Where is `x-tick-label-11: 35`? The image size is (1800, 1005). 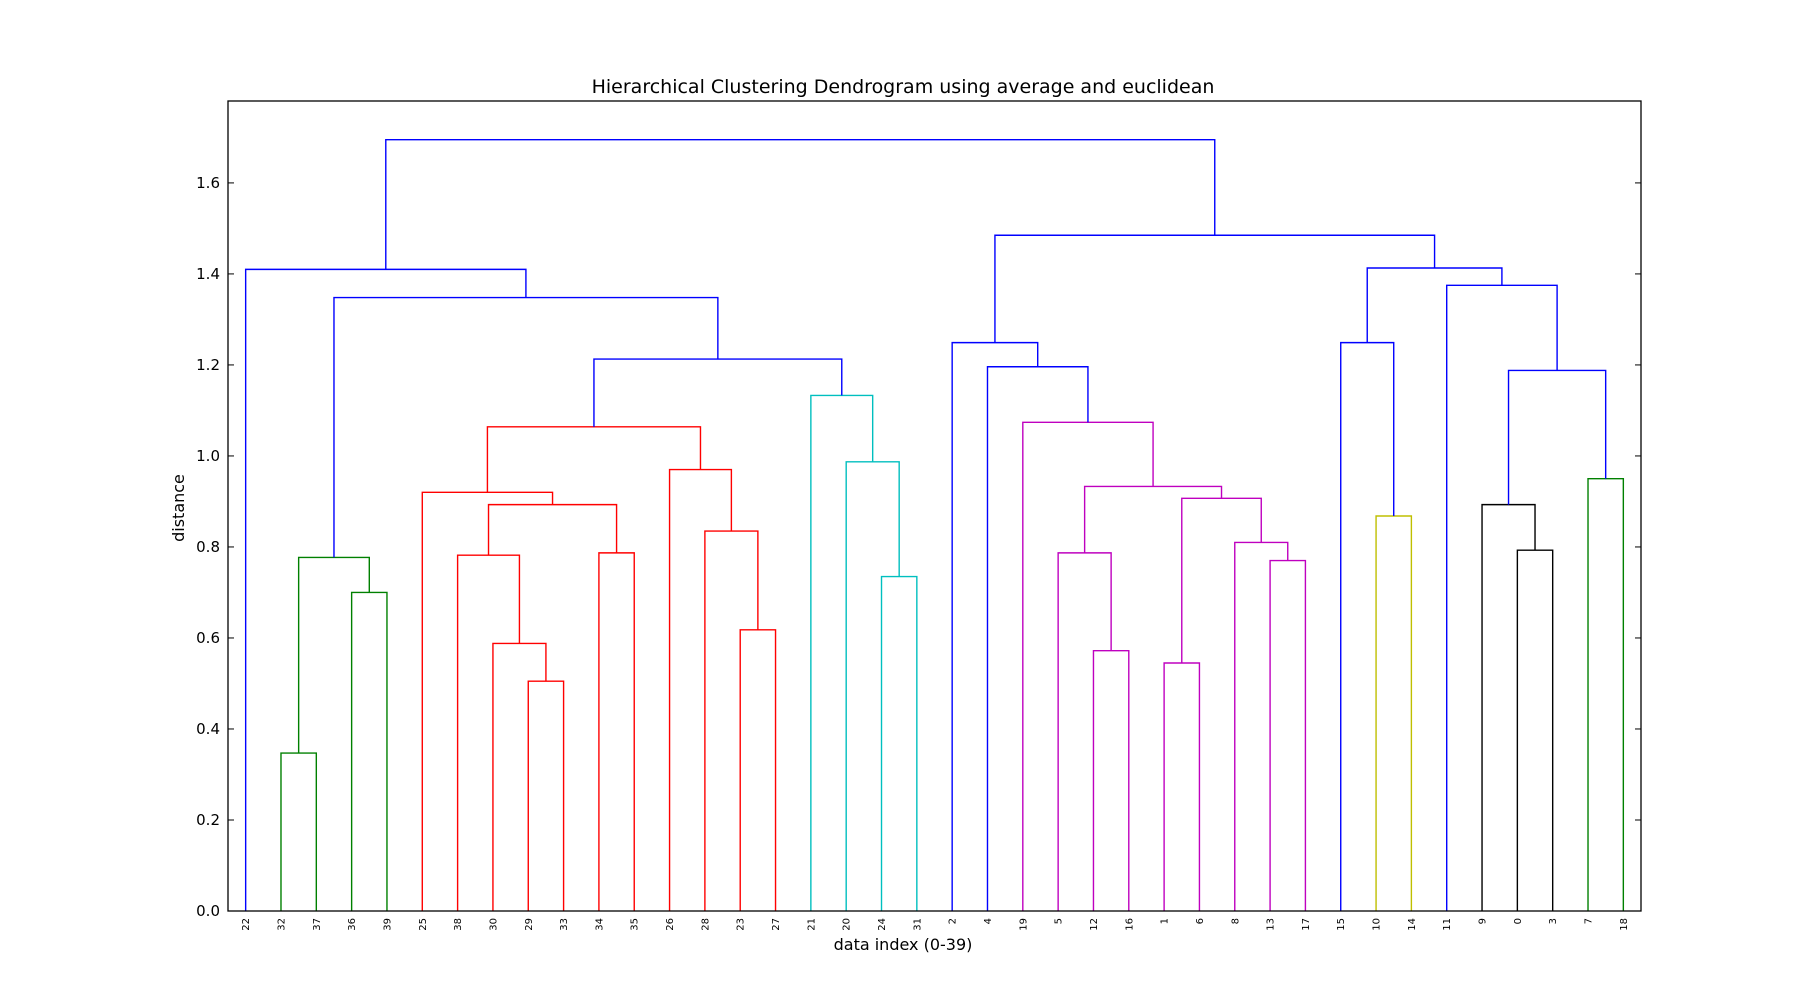
x-tick-label-11: 35 is located at coordinates (635, 924).